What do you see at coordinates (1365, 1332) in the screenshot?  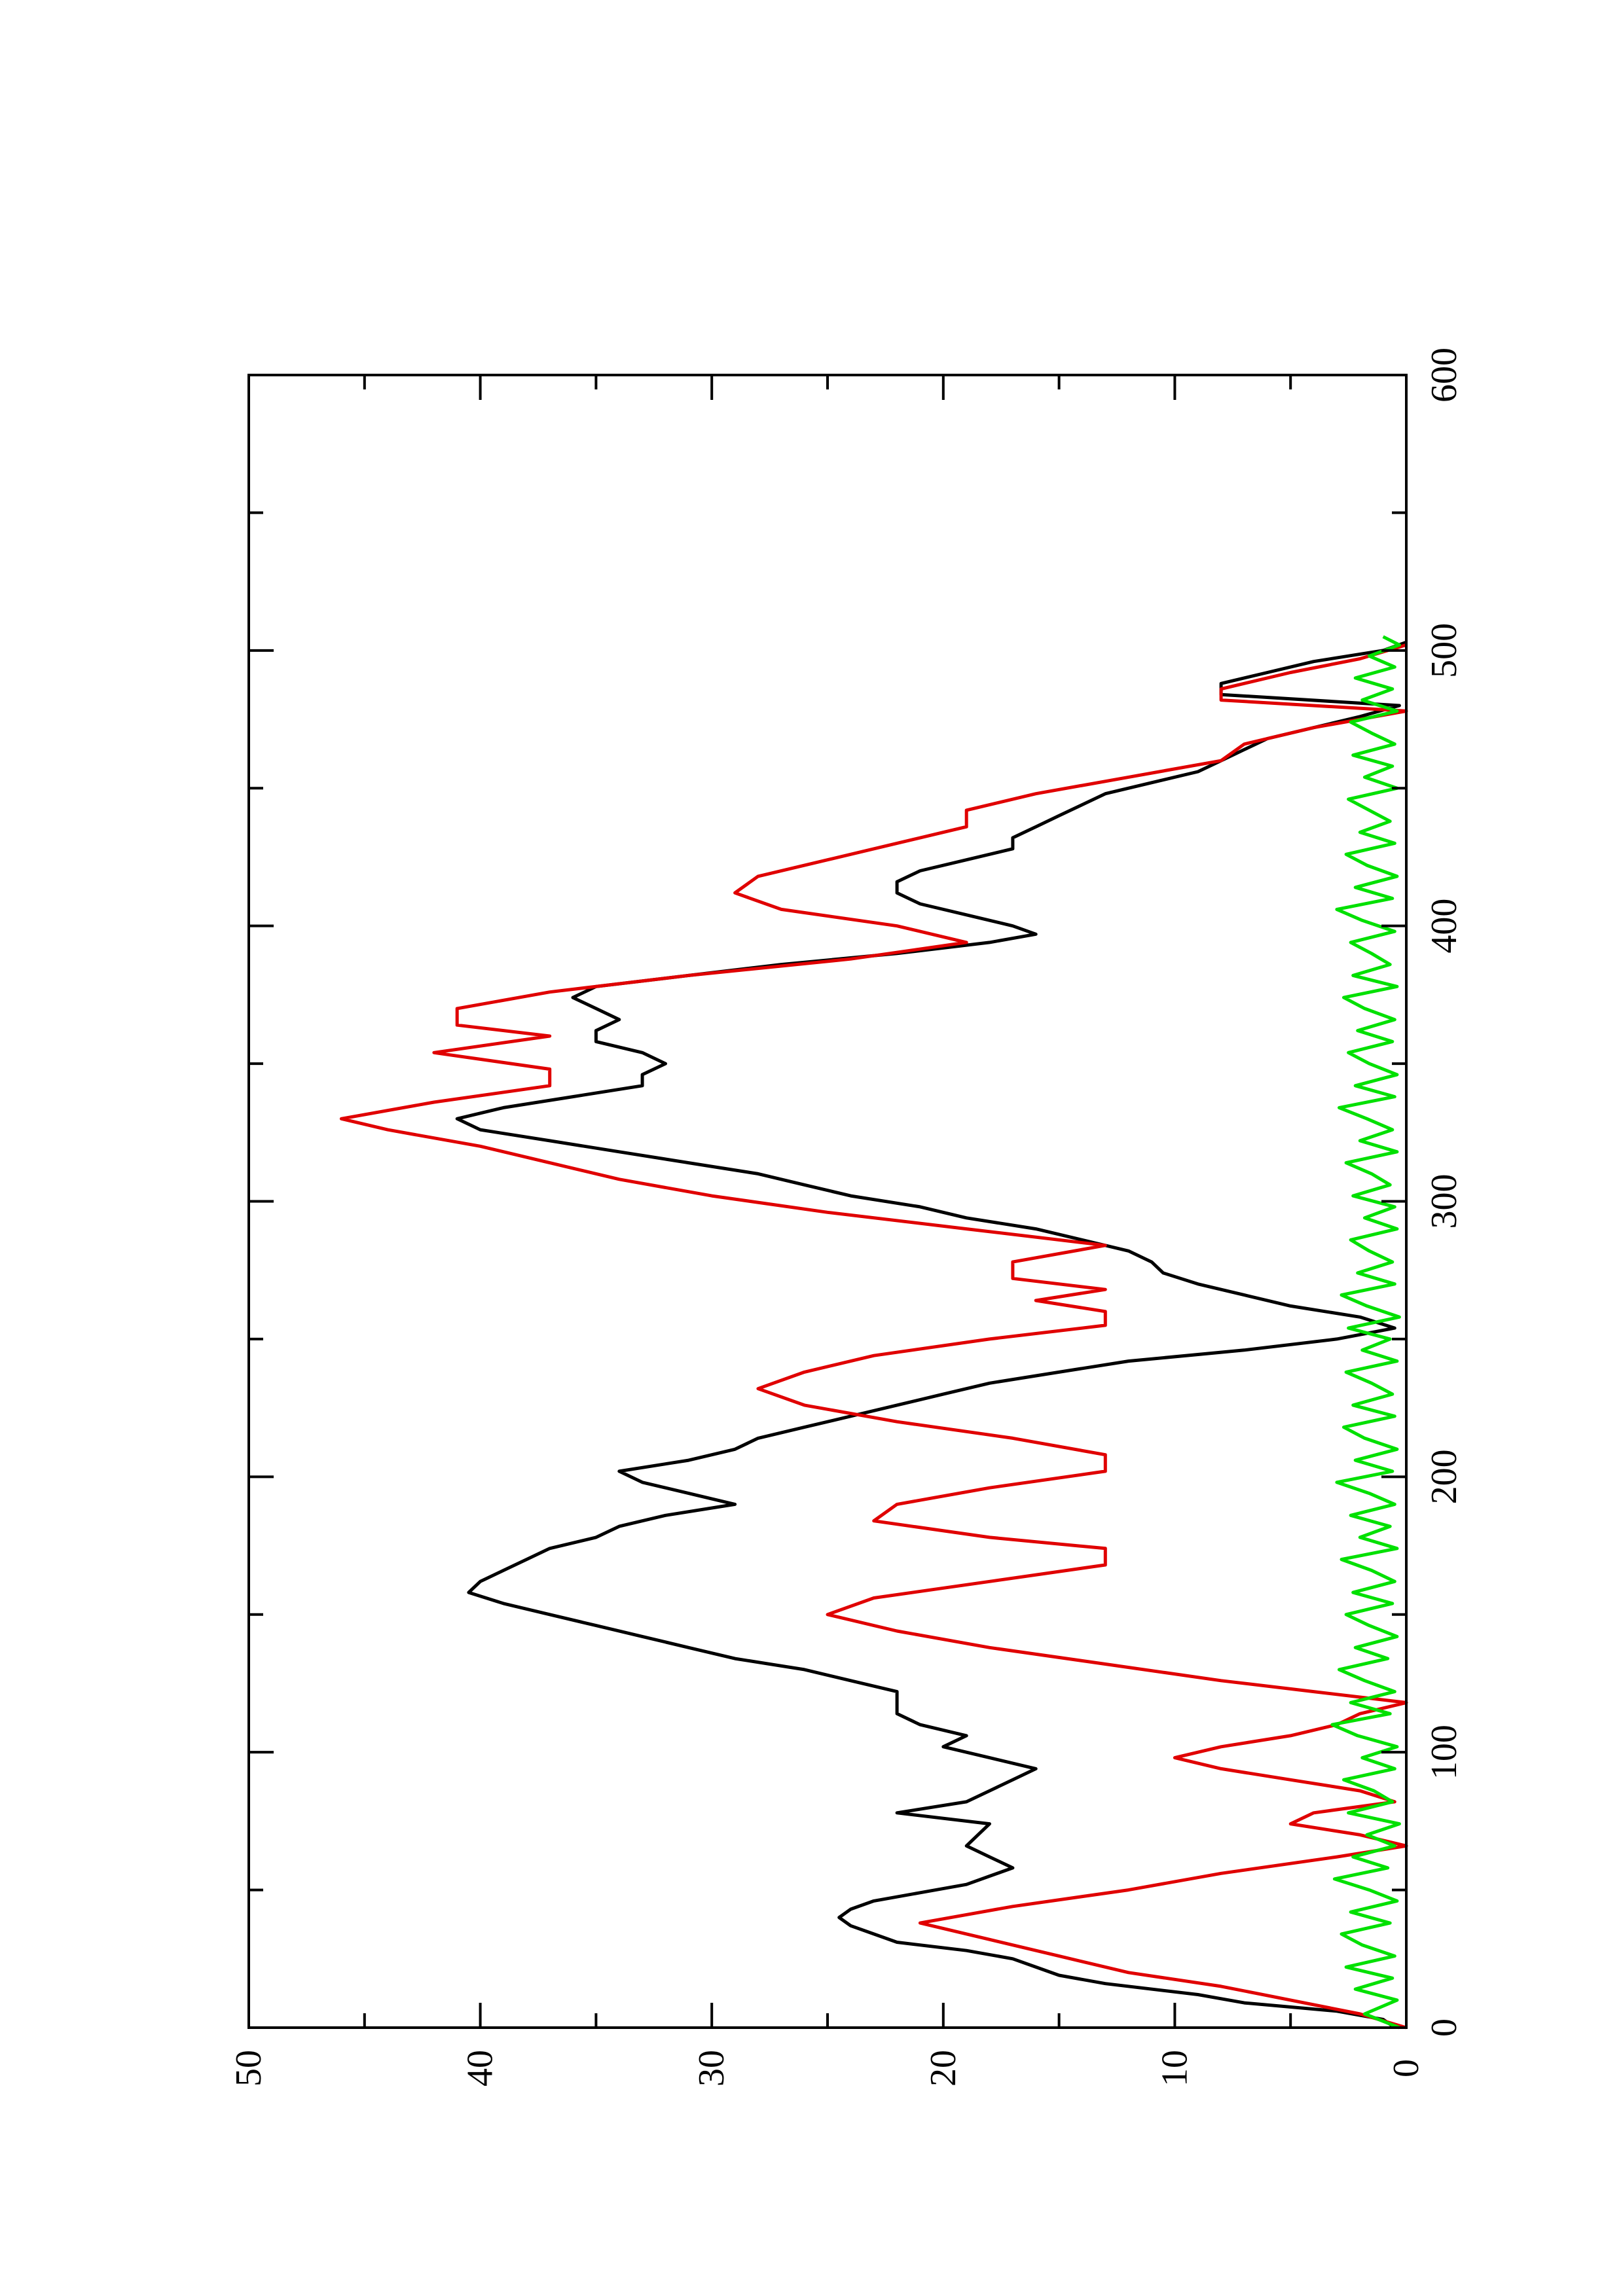 I see `series-3-line` at bounding box center [1365, 1332].